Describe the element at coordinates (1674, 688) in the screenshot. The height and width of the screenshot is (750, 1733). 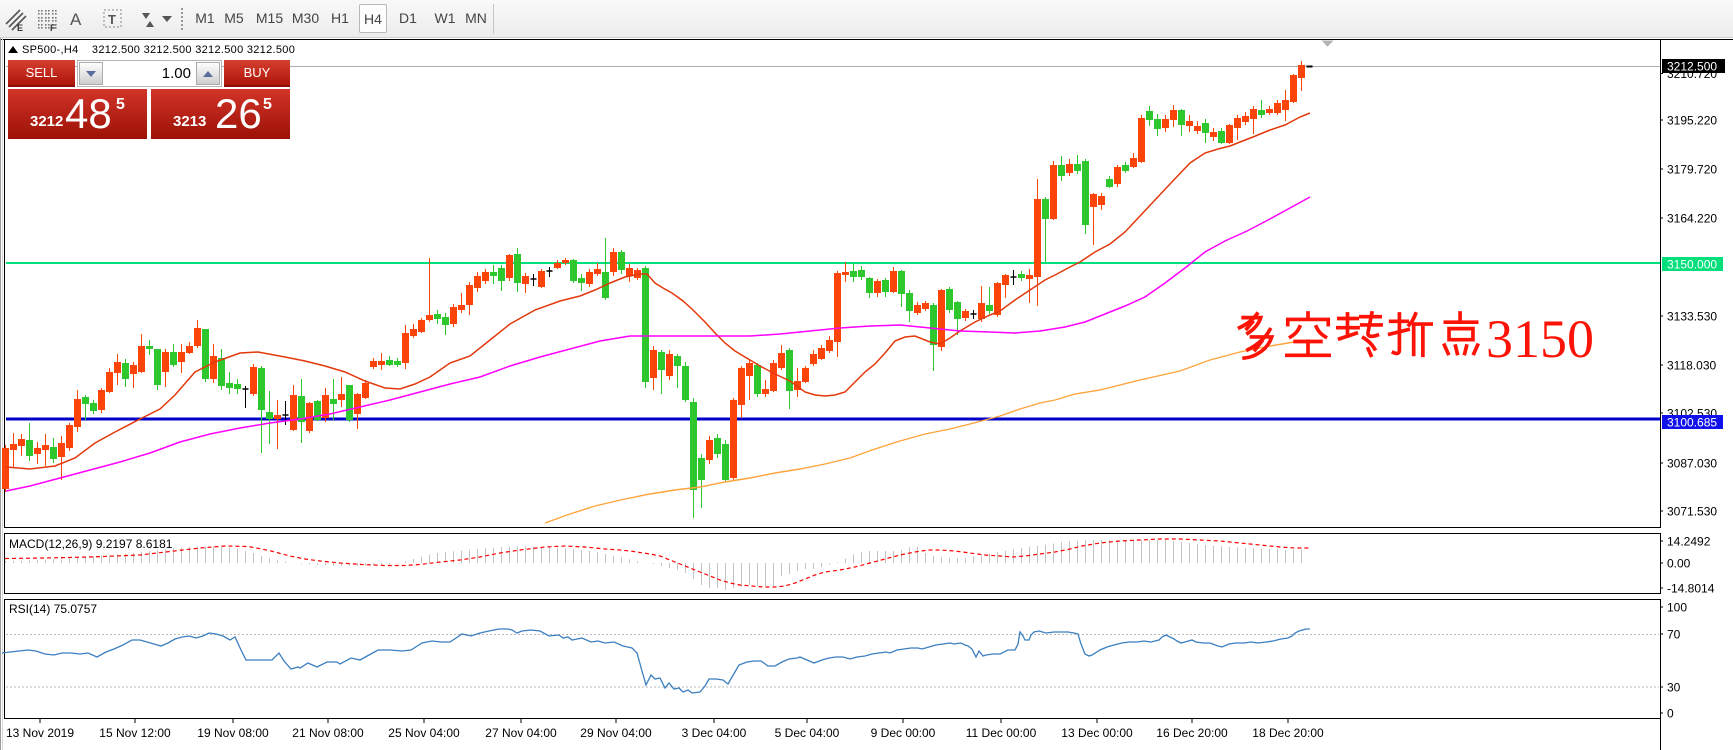
I see `svg-text: 30` at that location.